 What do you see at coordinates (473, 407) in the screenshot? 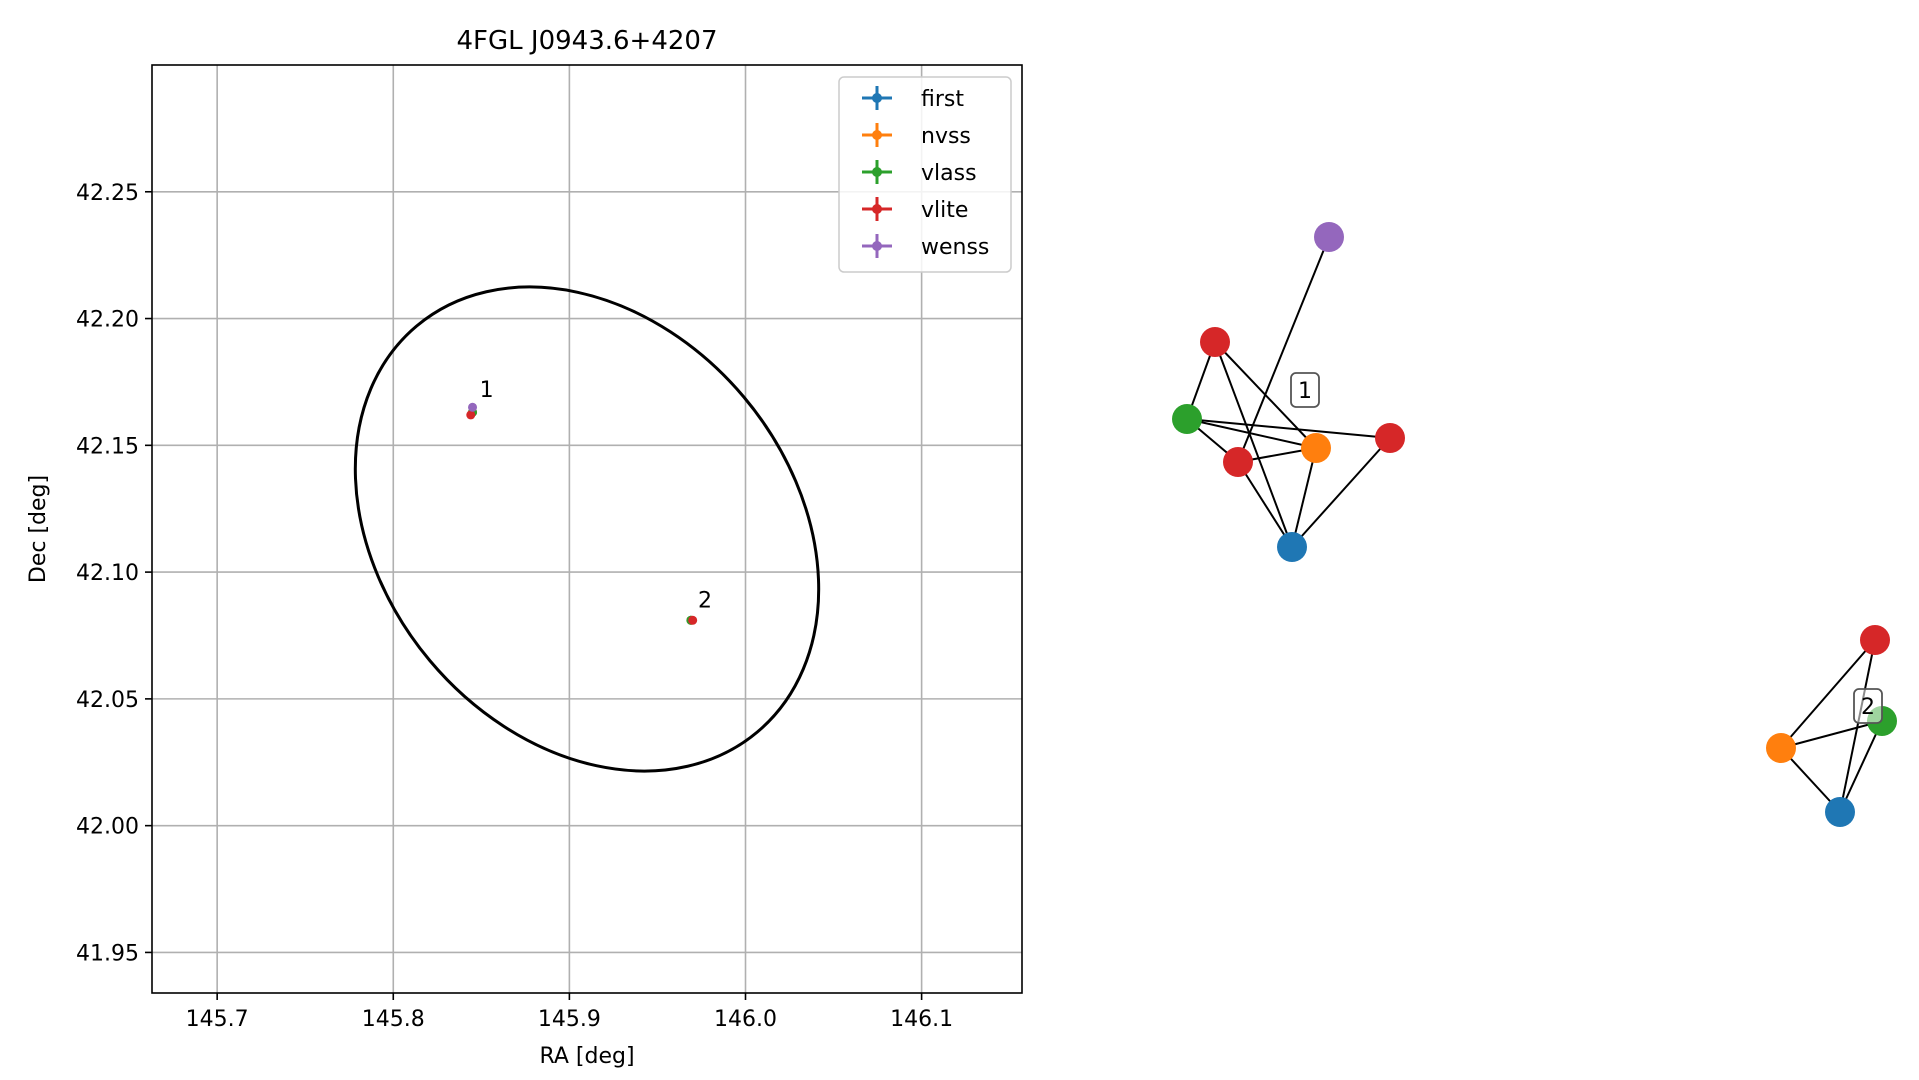
I see `data-point-wenss` at bounding box center [473, 407].